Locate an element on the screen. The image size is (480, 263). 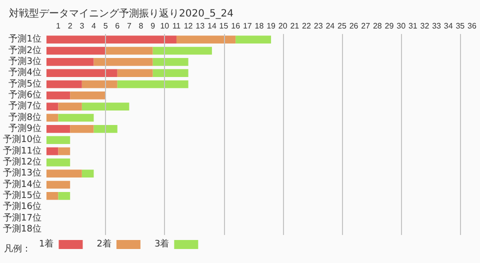
y-tick-label: 予測15位 is located at coordinates (22, 195).